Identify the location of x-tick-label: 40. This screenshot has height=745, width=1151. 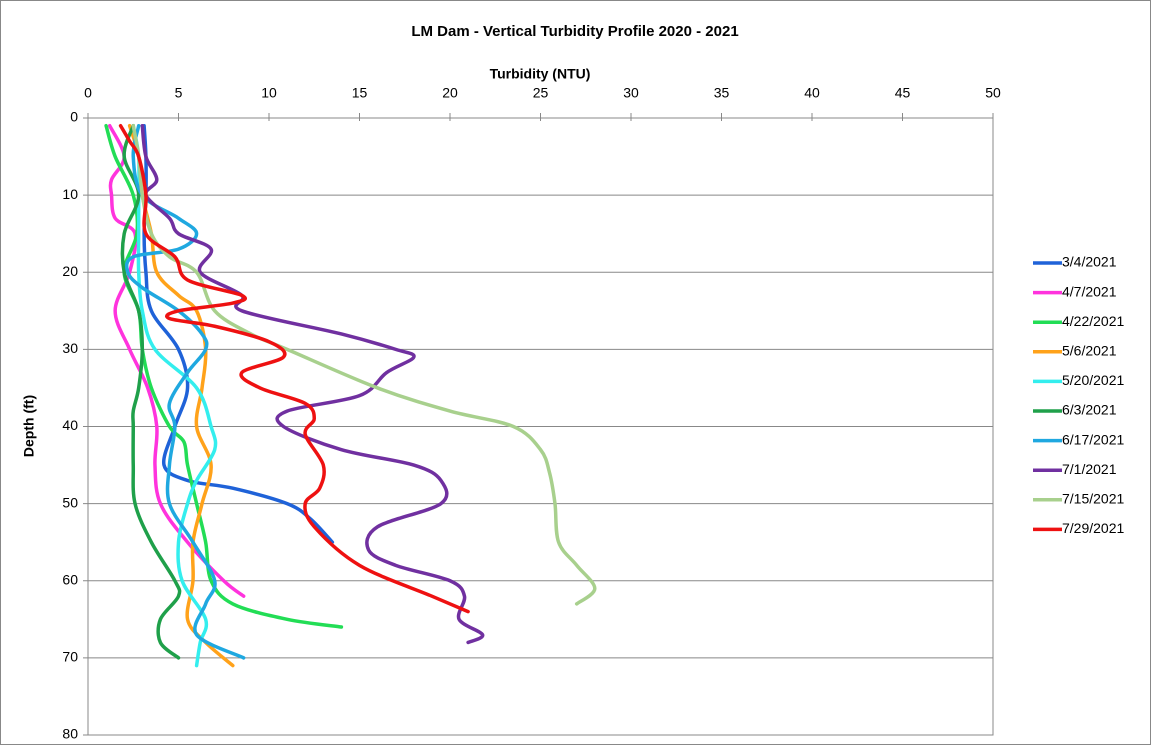
(812, 93).